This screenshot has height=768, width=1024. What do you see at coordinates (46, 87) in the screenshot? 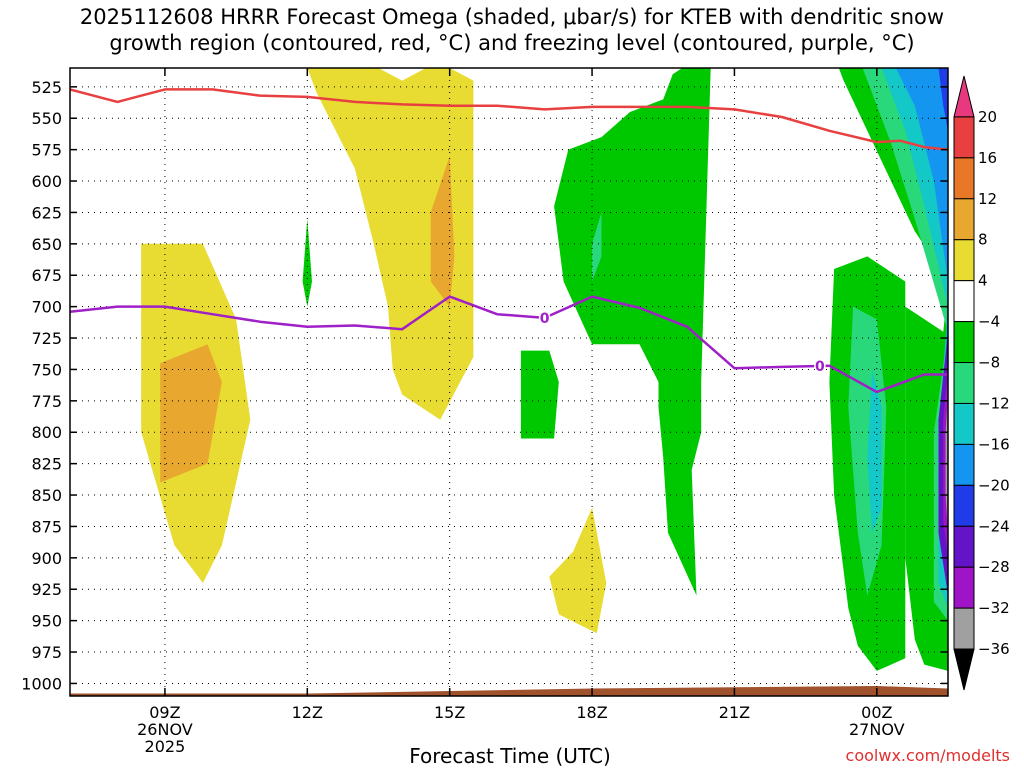
I see `y-tick-label-525: 525` at bounding box center [46, 87].